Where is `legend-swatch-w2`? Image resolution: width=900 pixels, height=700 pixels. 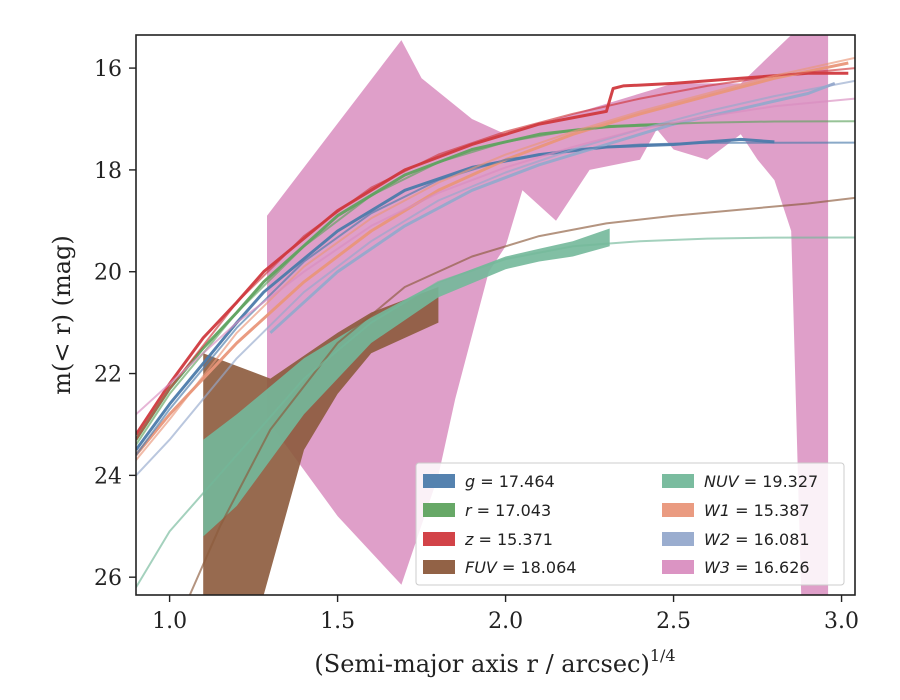 legend-swatch-w2 is located at coordinates (678, 539).